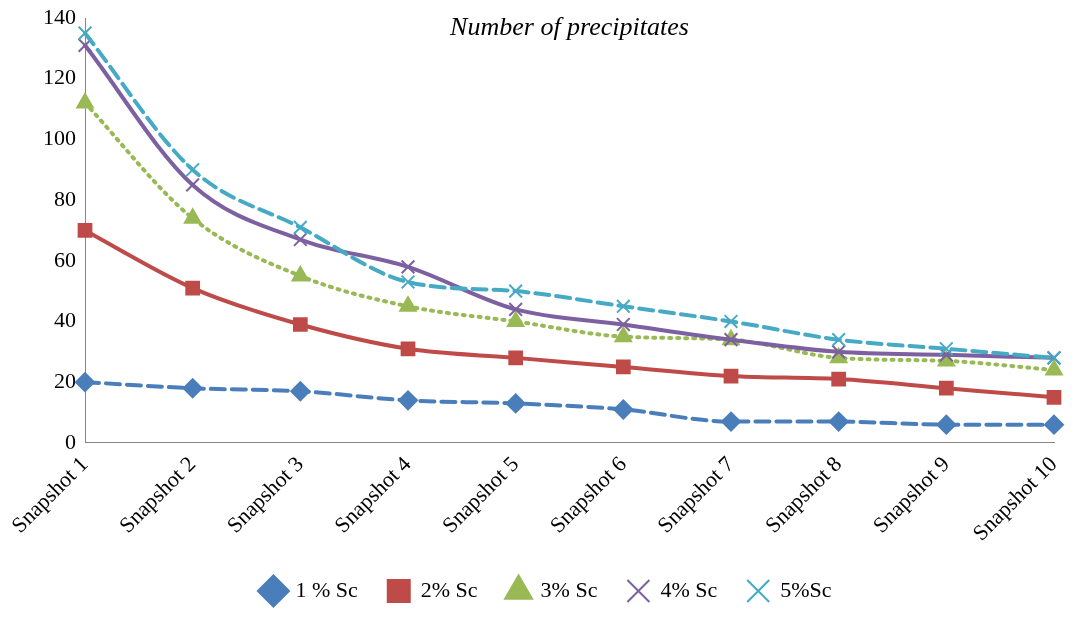 The width and height of the screenshot is (1084, 618). What do you see at coordinates (65, 320) in the screenshot?
I see `y-tick-label: 40` at bounding box center [65, 320].